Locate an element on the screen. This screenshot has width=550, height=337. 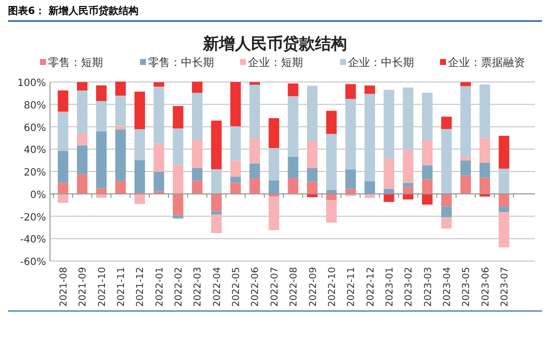
legend-label: 零售：短期 is located at coordinates (75, 62).